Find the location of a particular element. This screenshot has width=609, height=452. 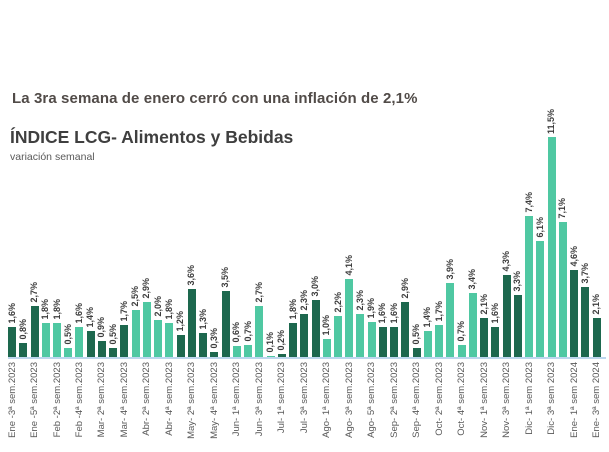

x-axis-tick-label: Ene -3ª sem.2023 is located at coordinates (12, 400).